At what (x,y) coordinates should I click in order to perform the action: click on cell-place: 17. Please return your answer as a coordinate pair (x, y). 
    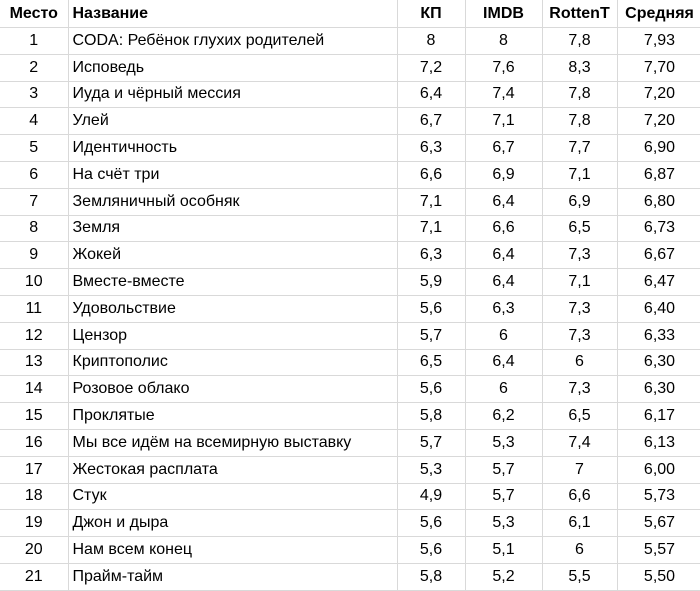
    Looking at the image, I should click on (34, 469).